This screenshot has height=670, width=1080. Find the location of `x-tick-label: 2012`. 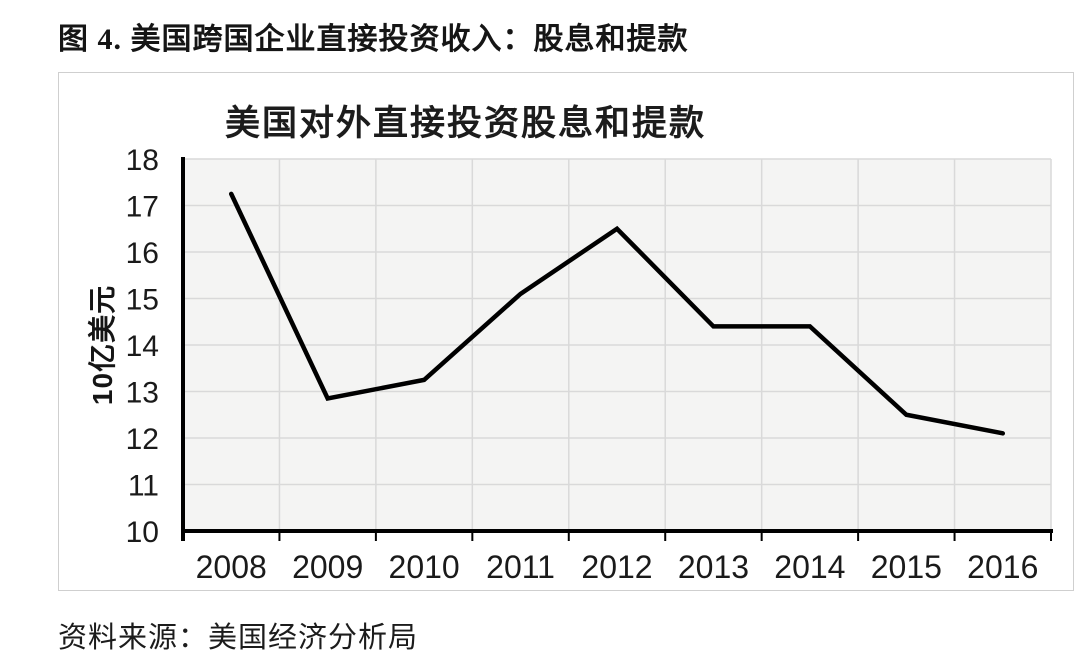

x-tick-label: 2012 is located at coordinates (616, 567).